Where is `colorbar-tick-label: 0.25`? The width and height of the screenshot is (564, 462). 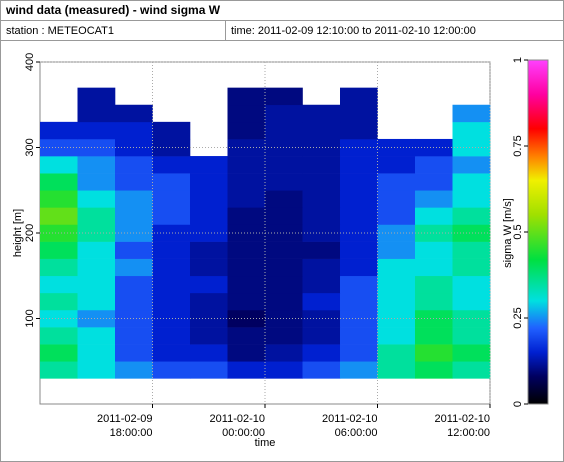 colorbar-tick-label: 0.25 is located at coordinates (518, 317).